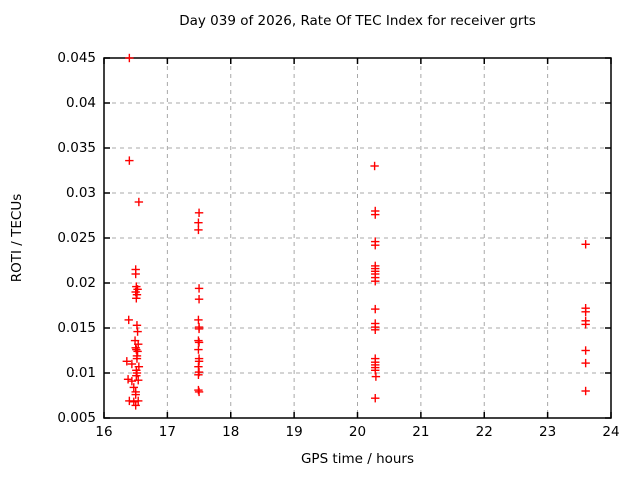 The image size is (640, 480). What do you see at coordinates (357, 432) in the screenshot?
I see `x-tick-label: 20` at bounding box center [357, 432].